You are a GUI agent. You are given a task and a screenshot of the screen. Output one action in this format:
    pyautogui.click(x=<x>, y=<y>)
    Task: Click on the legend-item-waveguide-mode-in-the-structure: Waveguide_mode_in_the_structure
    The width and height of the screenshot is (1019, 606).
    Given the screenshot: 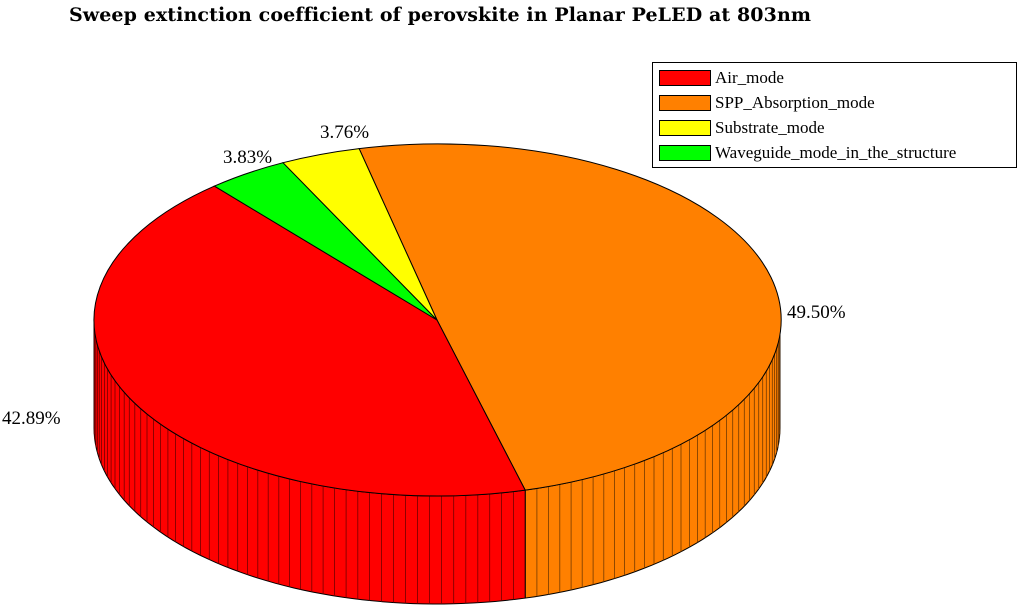 What is the action you would take?
    pyautogui.click(x=807, y=153)
    